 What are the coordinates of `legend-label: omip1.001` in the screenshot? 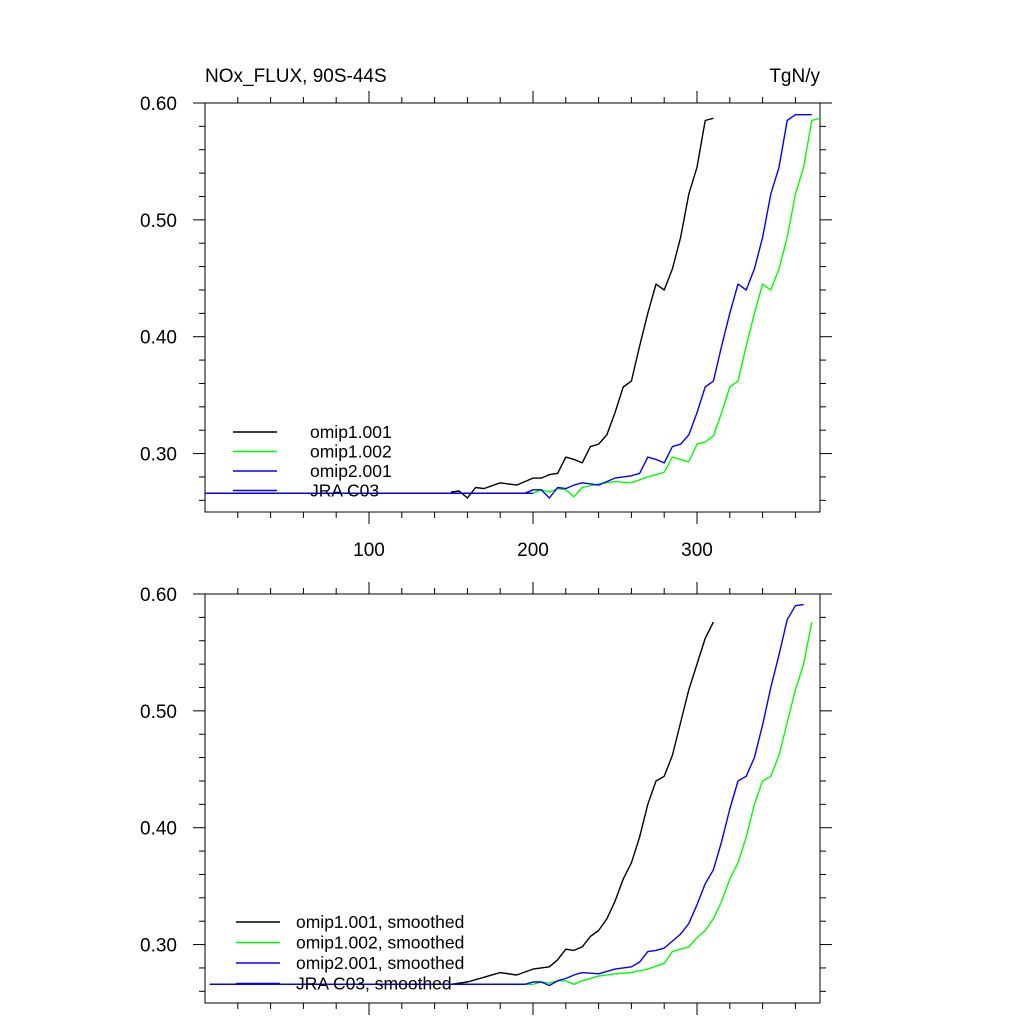 It's located at (351, 432).